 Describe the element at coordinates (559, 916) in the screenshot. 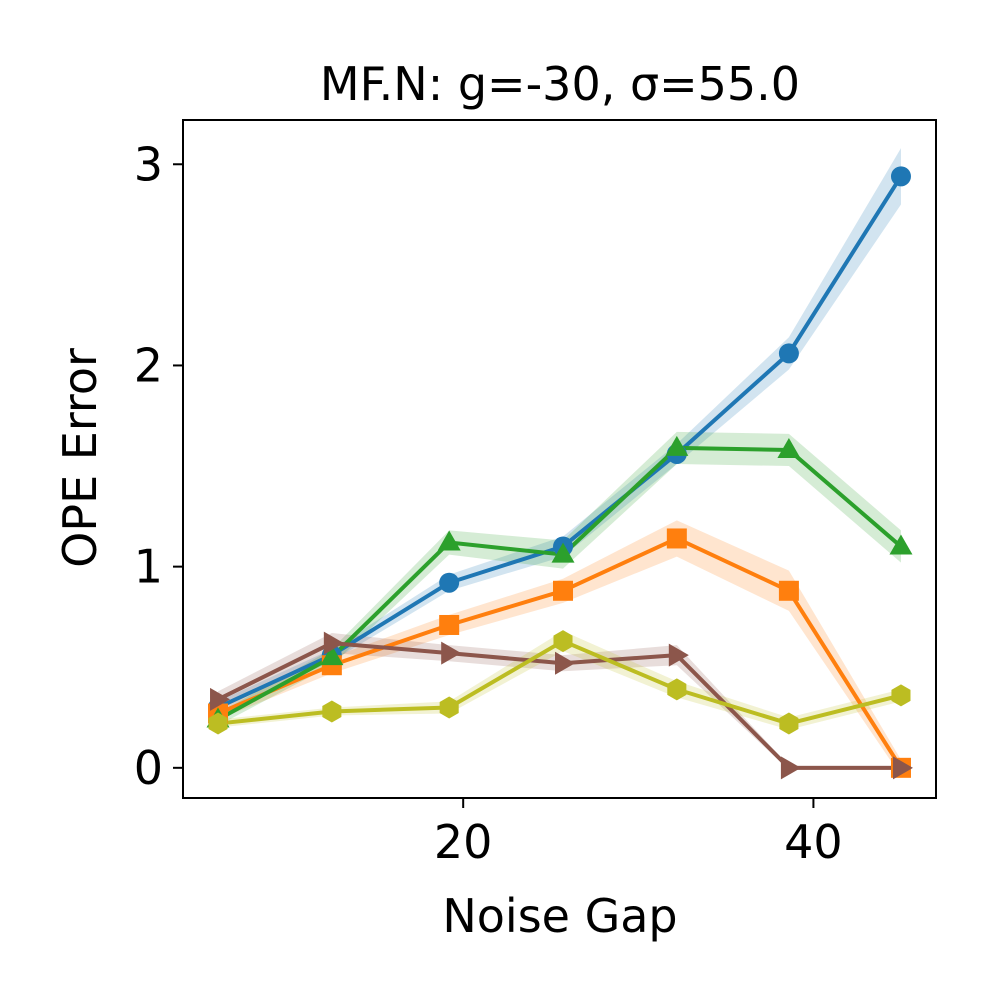

I see `x-axis-label: Noise Gap` at that location.